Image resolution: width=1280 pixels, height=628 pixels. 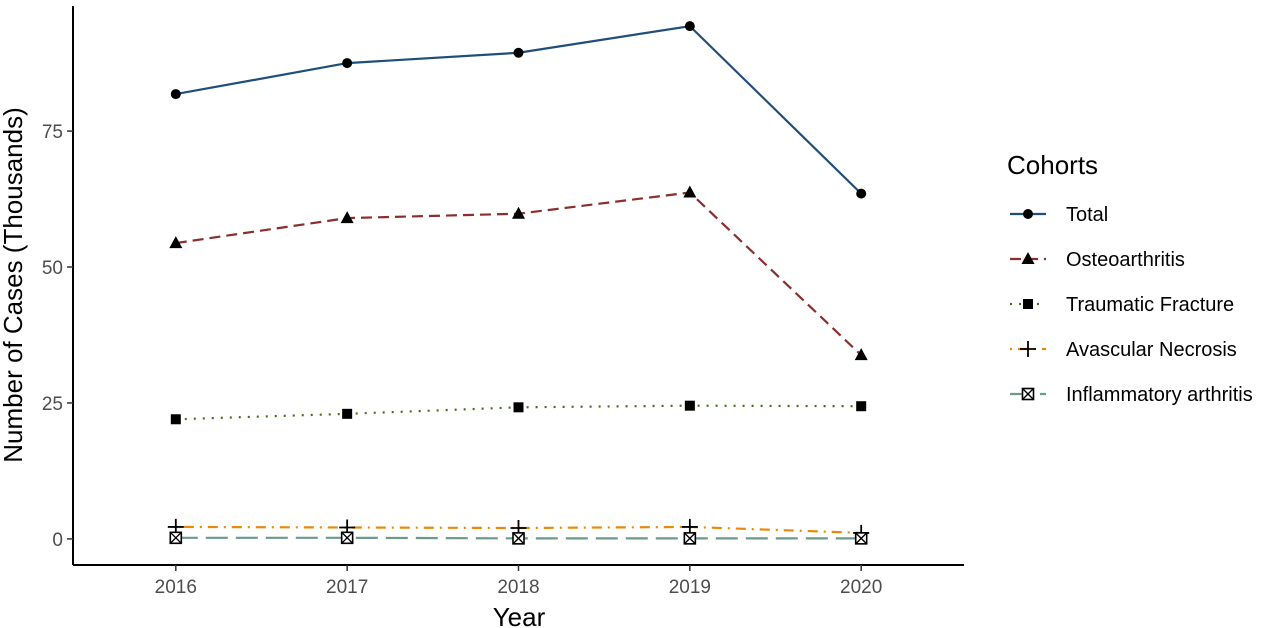 What do you see at coordinates (1151, 350) in the screenshot?
I see `legend-label-avascular-necrosis: Avascular Necrosis` at bounding box center [1151, 350].